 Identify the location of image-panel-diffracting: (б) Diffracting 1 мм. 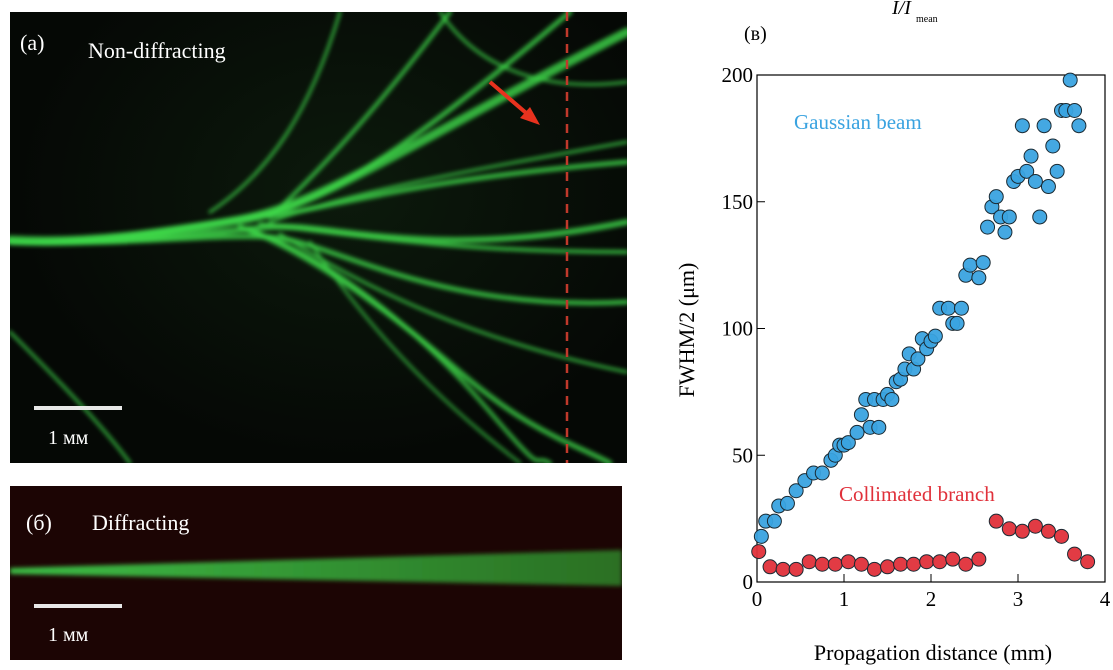
(316, 573).